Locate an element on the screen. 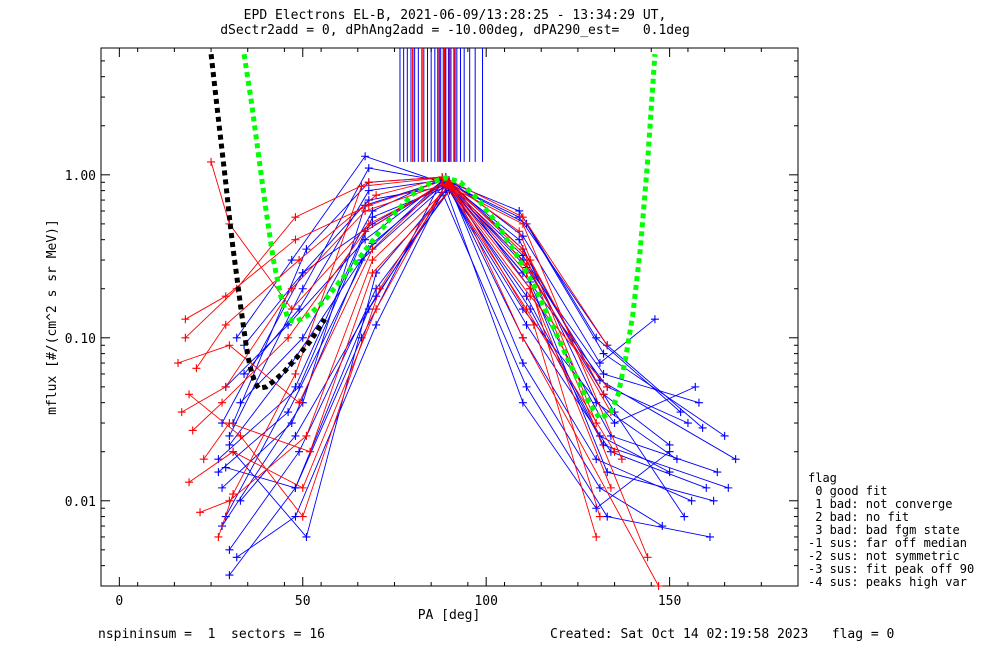 The image size is (1000, 650). y-tick-label: 1.00 is located at coordinates (80, 176).